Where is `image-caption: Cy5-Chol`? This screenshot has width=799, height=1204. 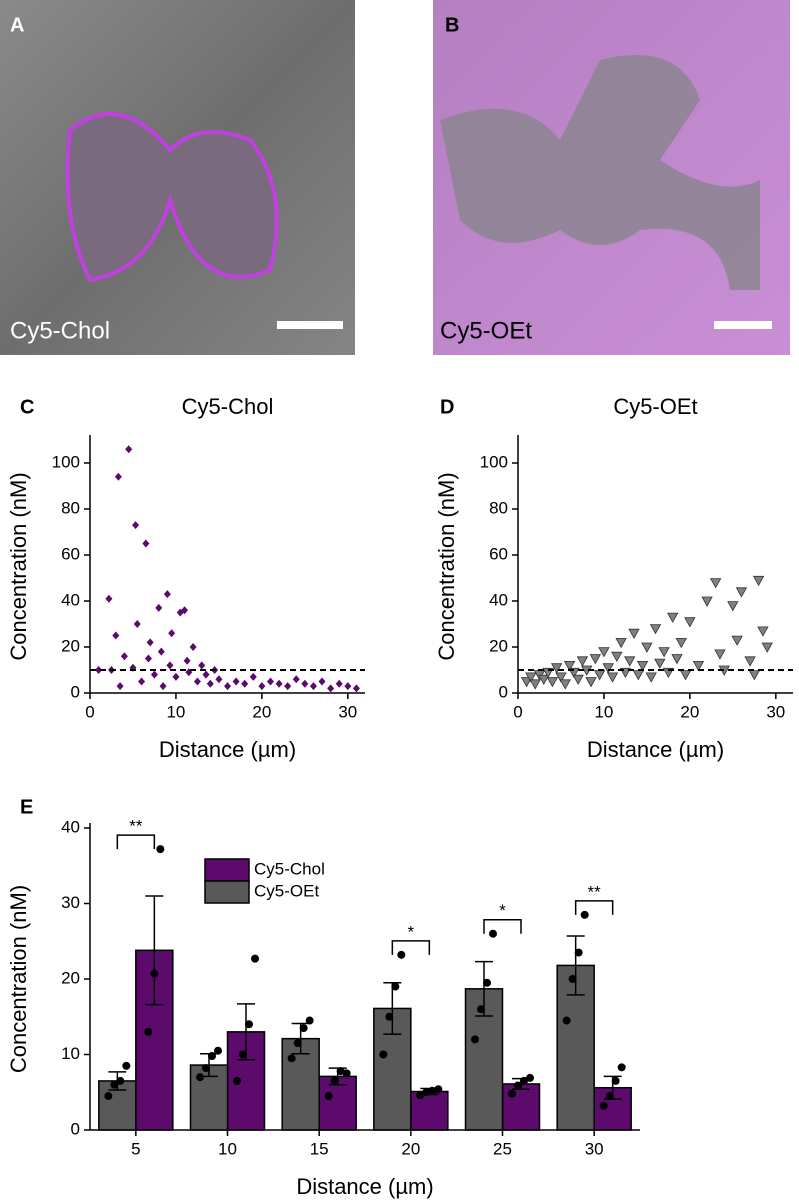 image-caption: Cy5-Chol is located at coordinates (60, 330).